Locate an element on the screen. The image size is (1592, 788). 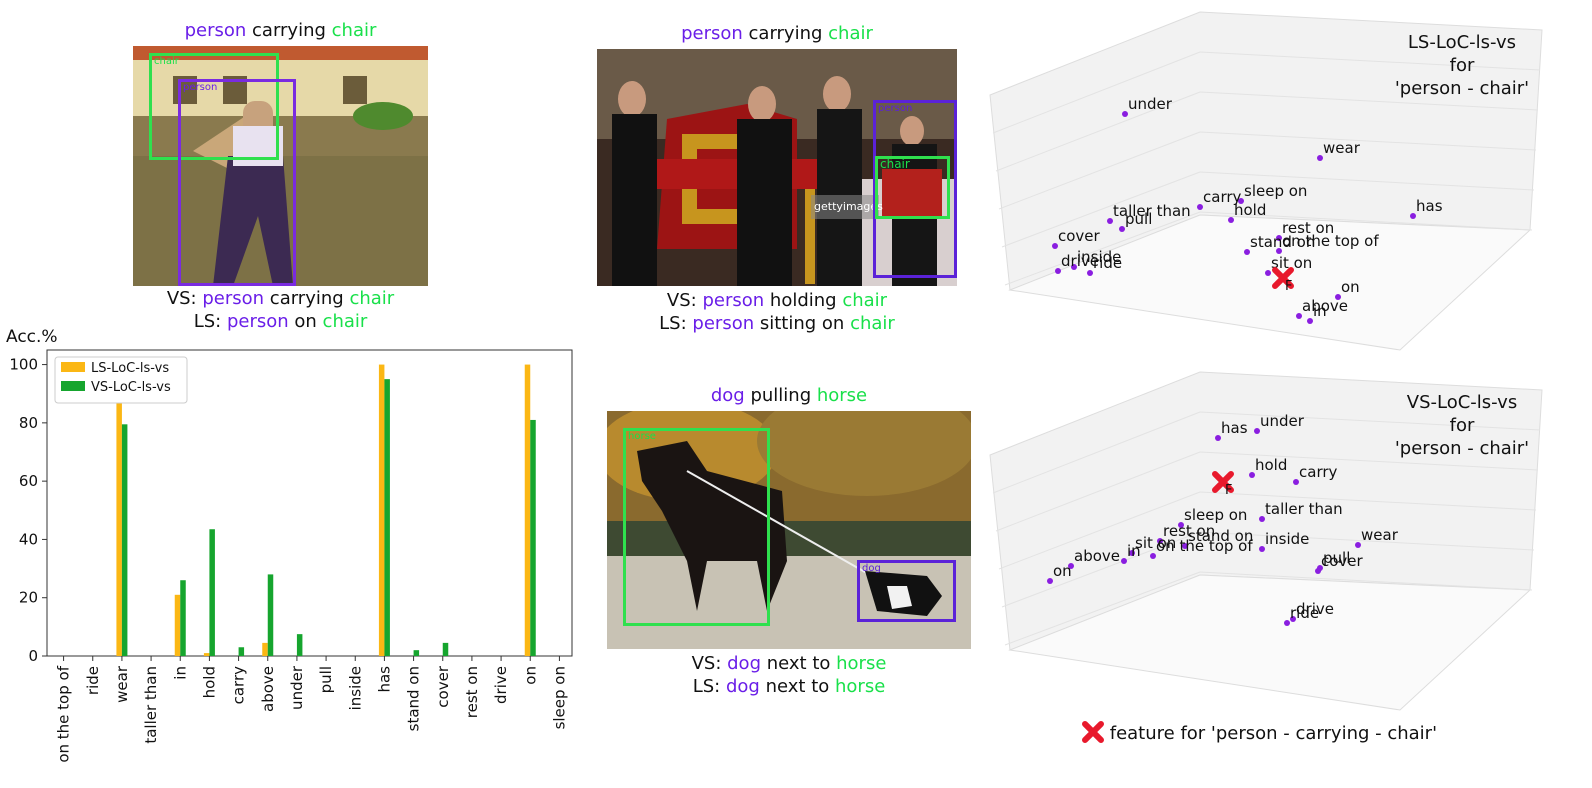
scatter-point-label: ride is located at coordinates (1107, 263).